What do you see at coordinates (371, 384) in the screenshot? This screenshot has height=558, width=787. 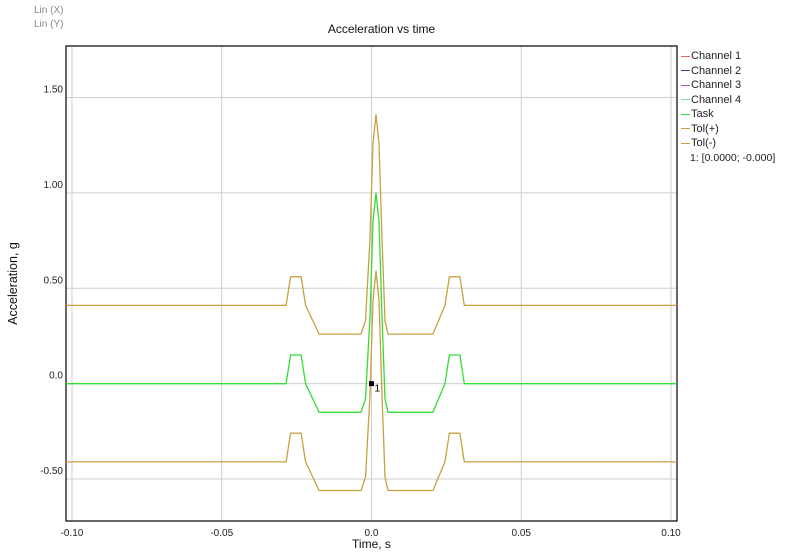 I see `cursor-marker` at bounding box center [371, 384].